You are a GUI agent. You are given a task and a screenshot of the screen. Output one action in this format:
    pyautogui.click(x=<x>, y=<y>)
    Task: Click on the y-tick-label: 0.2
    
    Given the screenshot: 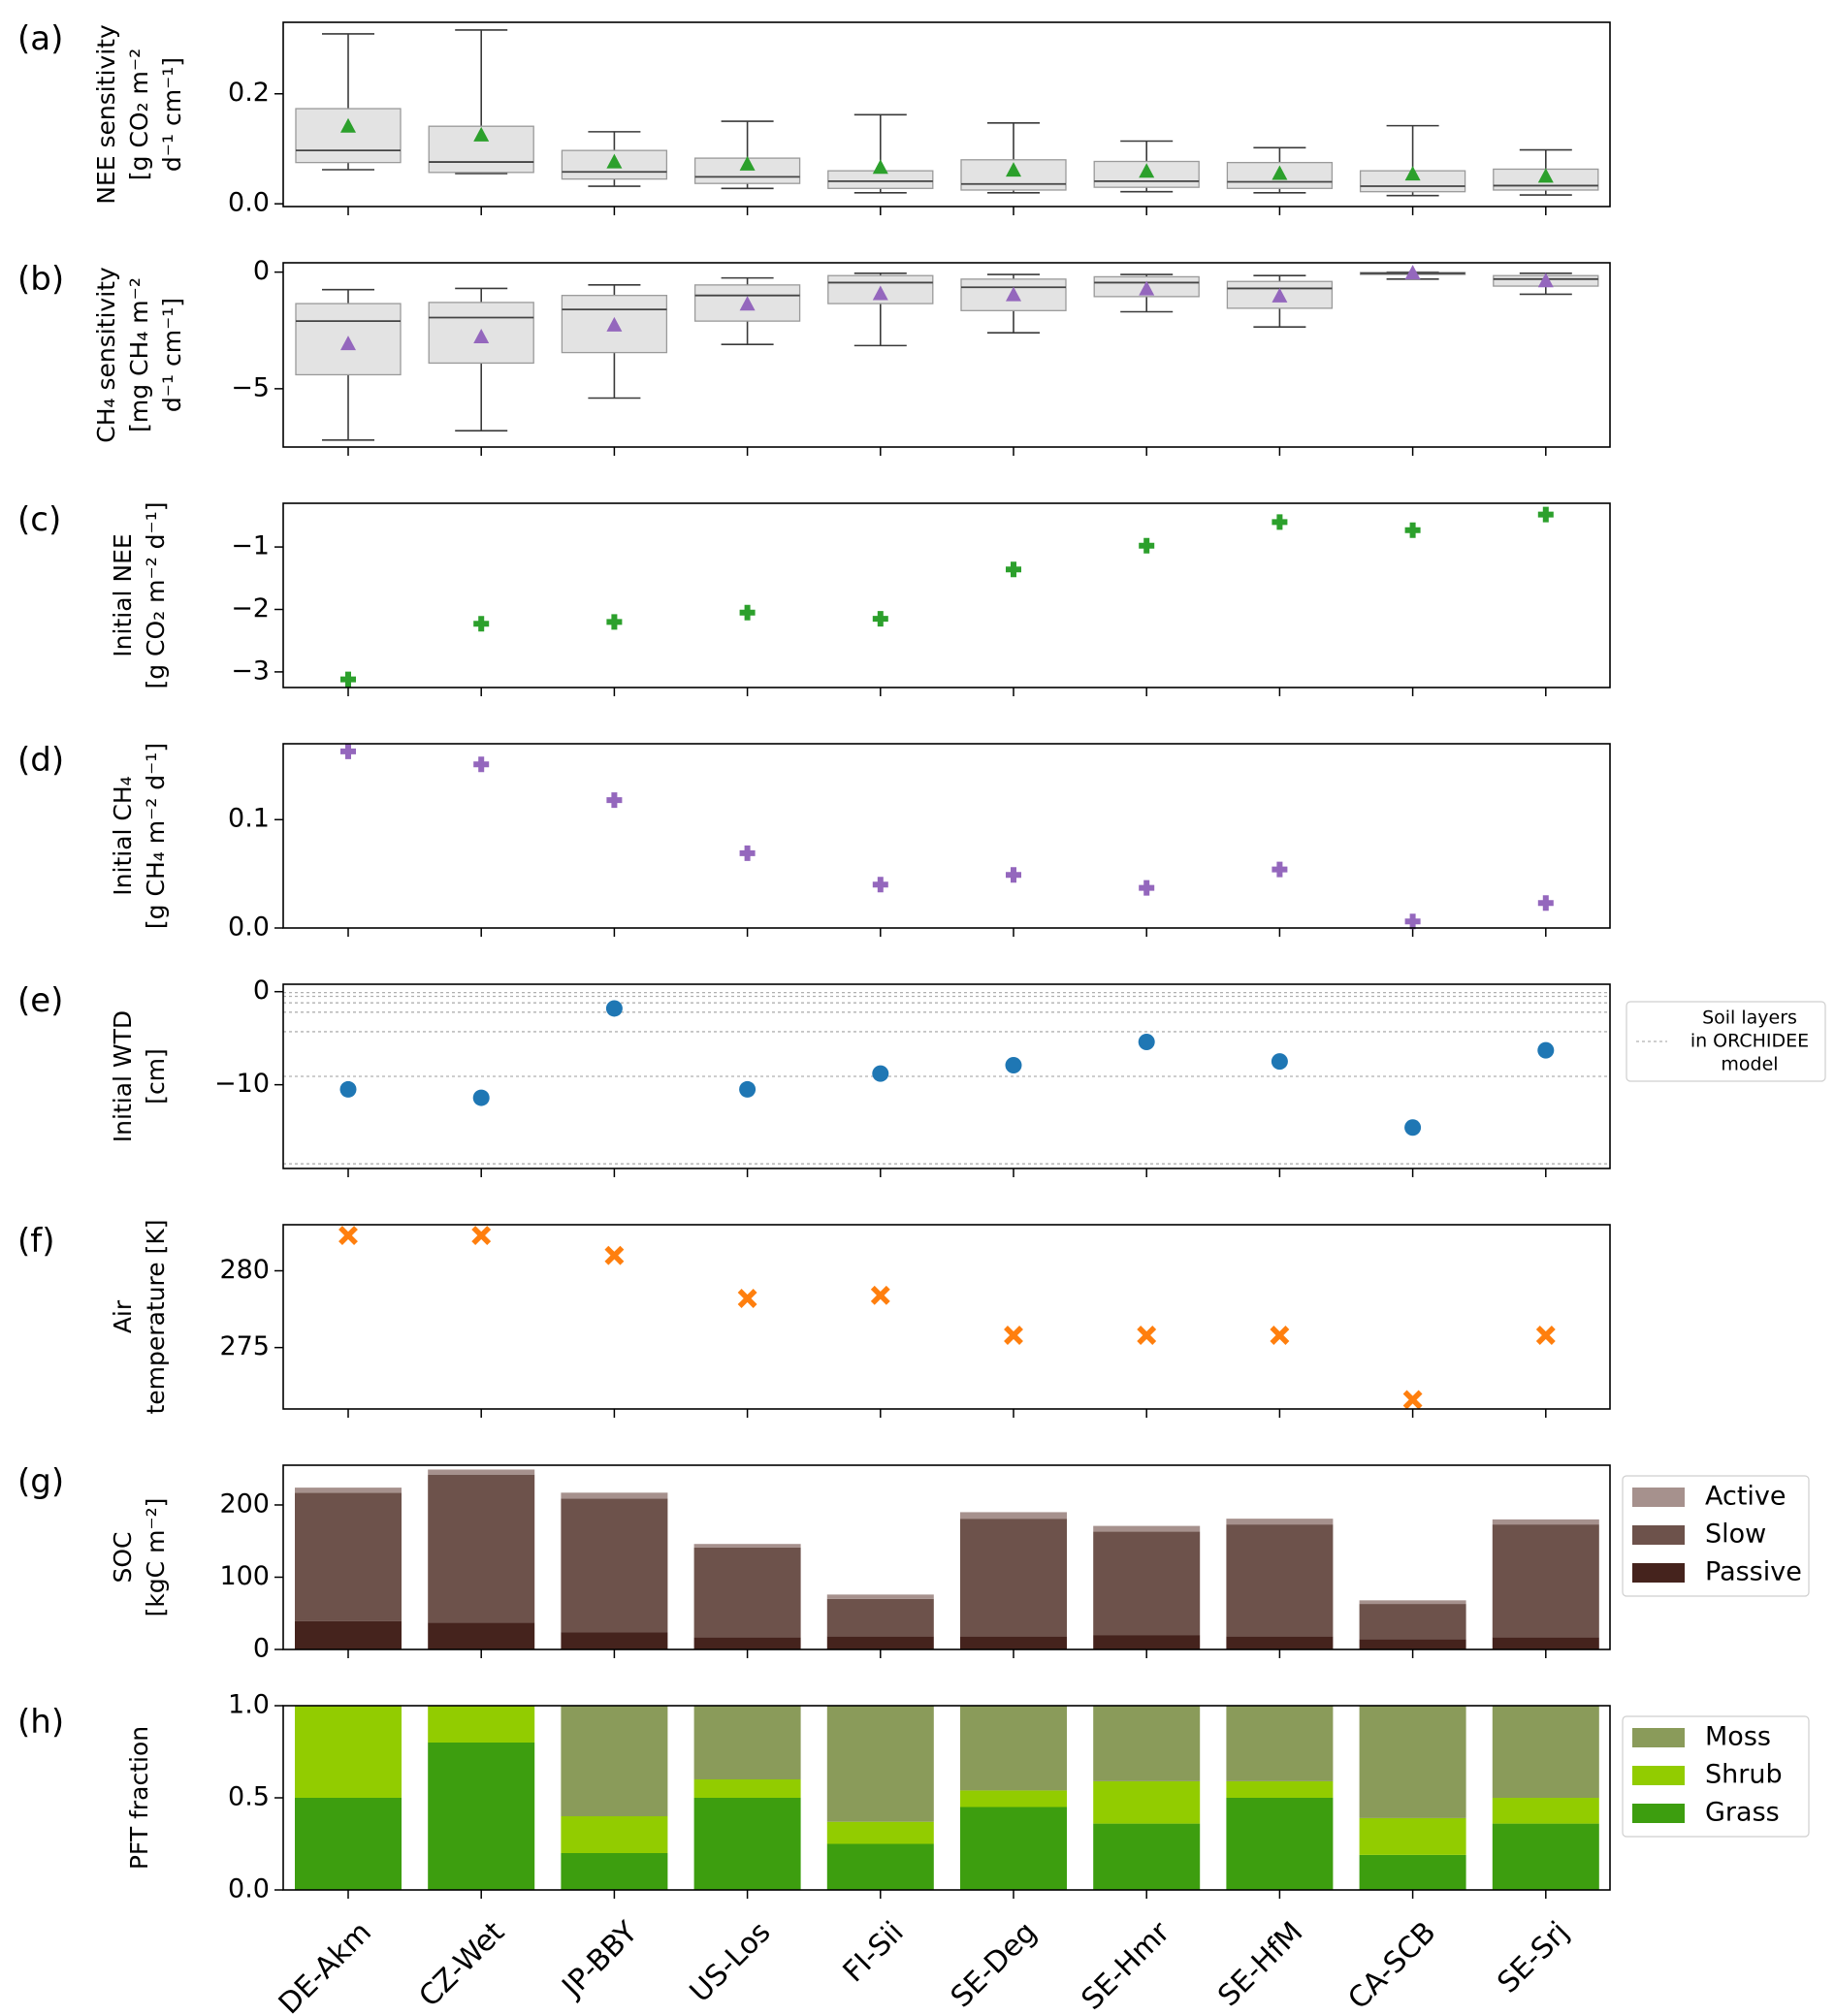 What is the action you would take?
    pyautogui.click(x=249, y=93)
    